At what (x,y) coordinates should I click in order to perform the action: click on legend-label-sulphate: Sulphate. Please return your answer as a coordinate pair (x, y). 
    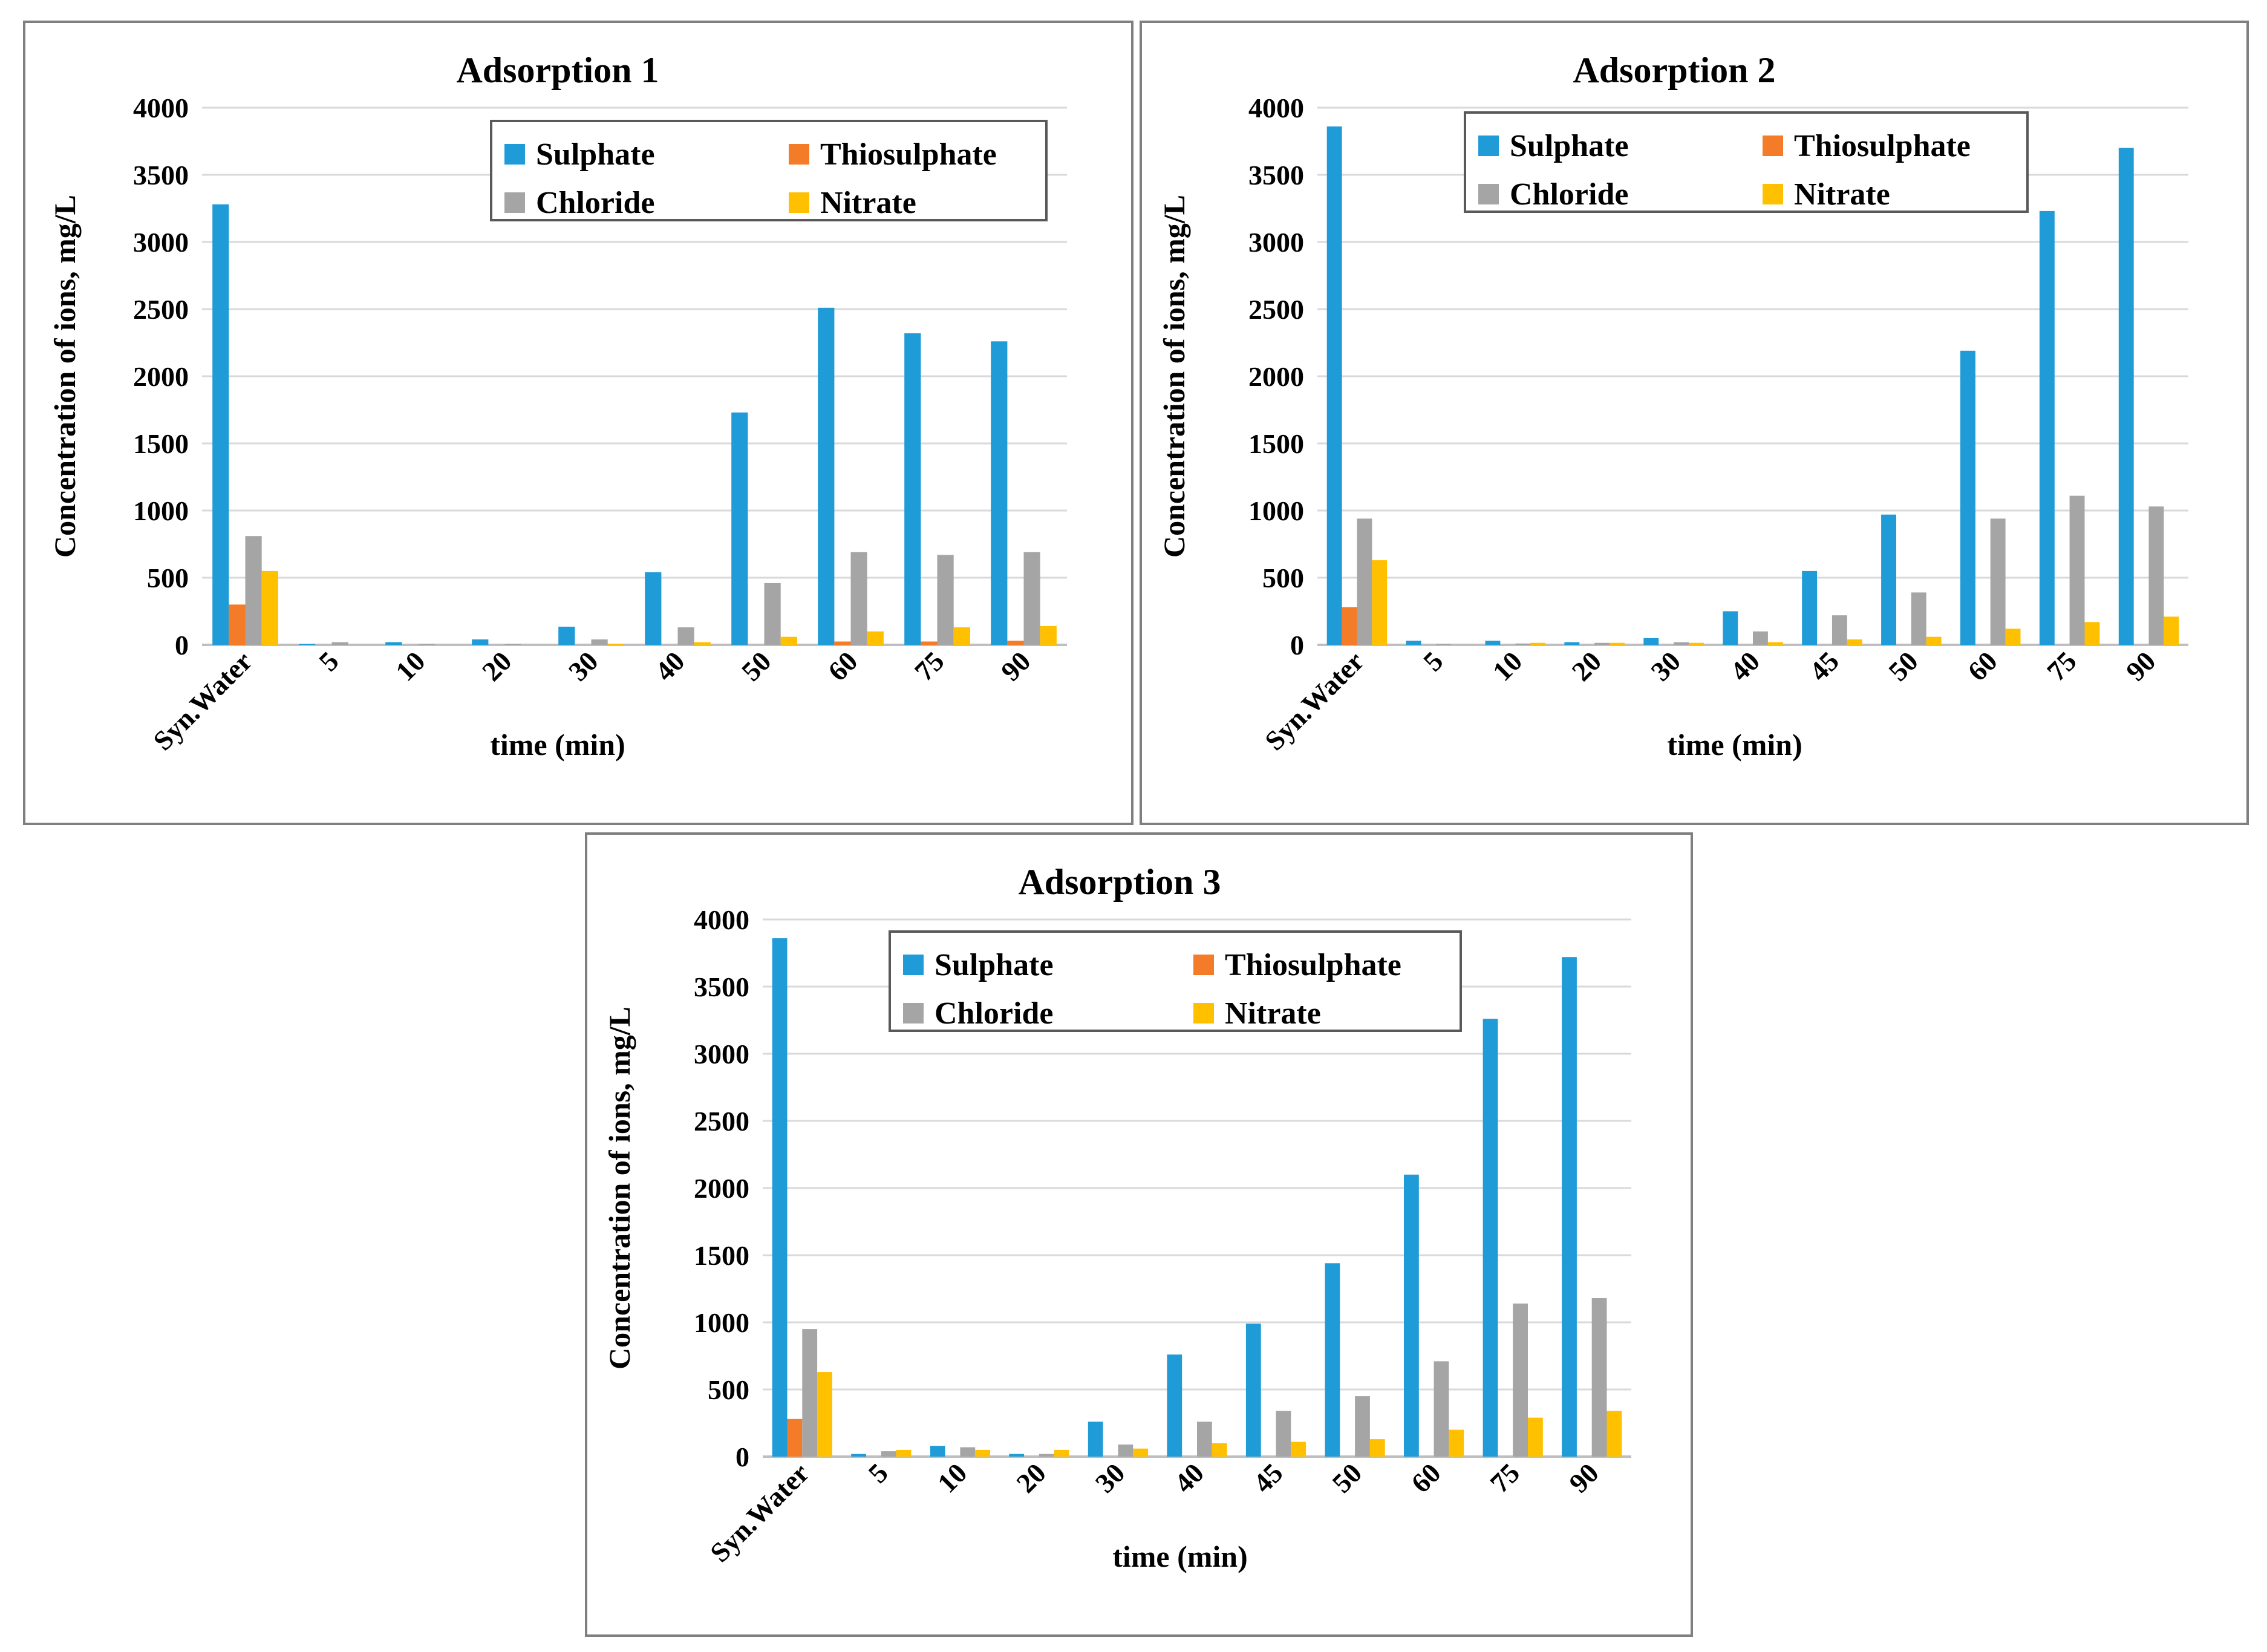
    Looking at the image, I should click on (1569, 146).